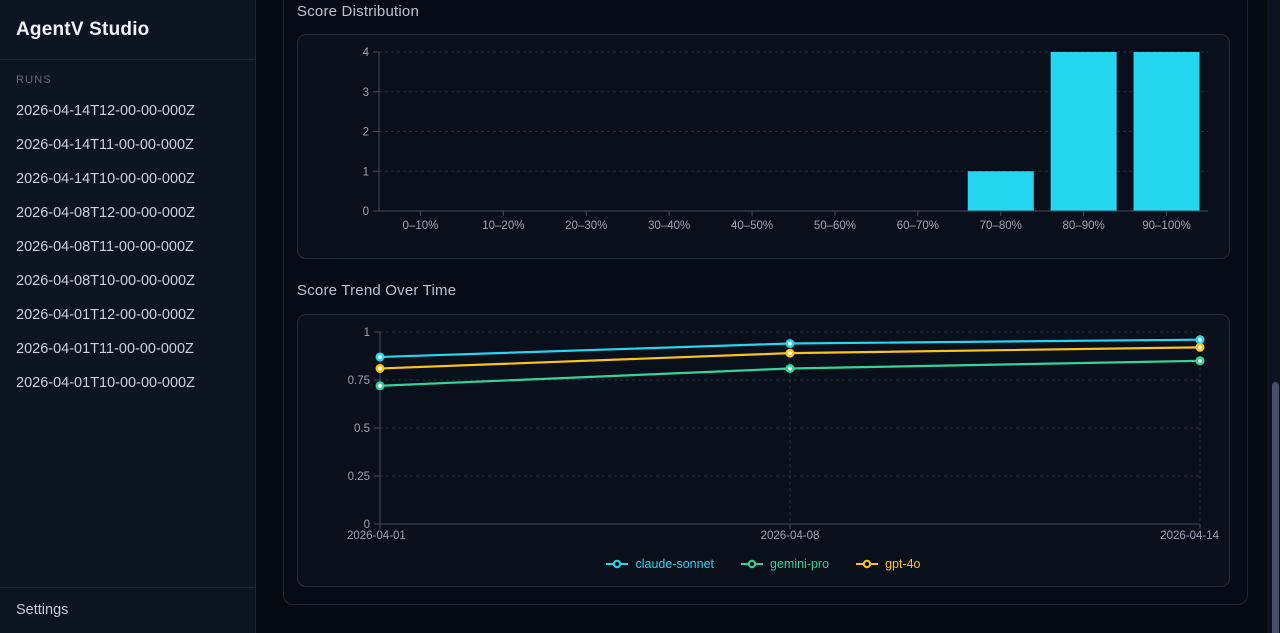 Image resolution: width=1280 pixels, height=633 pixels. What do you see at coordinates (835, 226) in the screenshot?
I see `x-tick-label: 50–60%` at bounding box center [835, 226].